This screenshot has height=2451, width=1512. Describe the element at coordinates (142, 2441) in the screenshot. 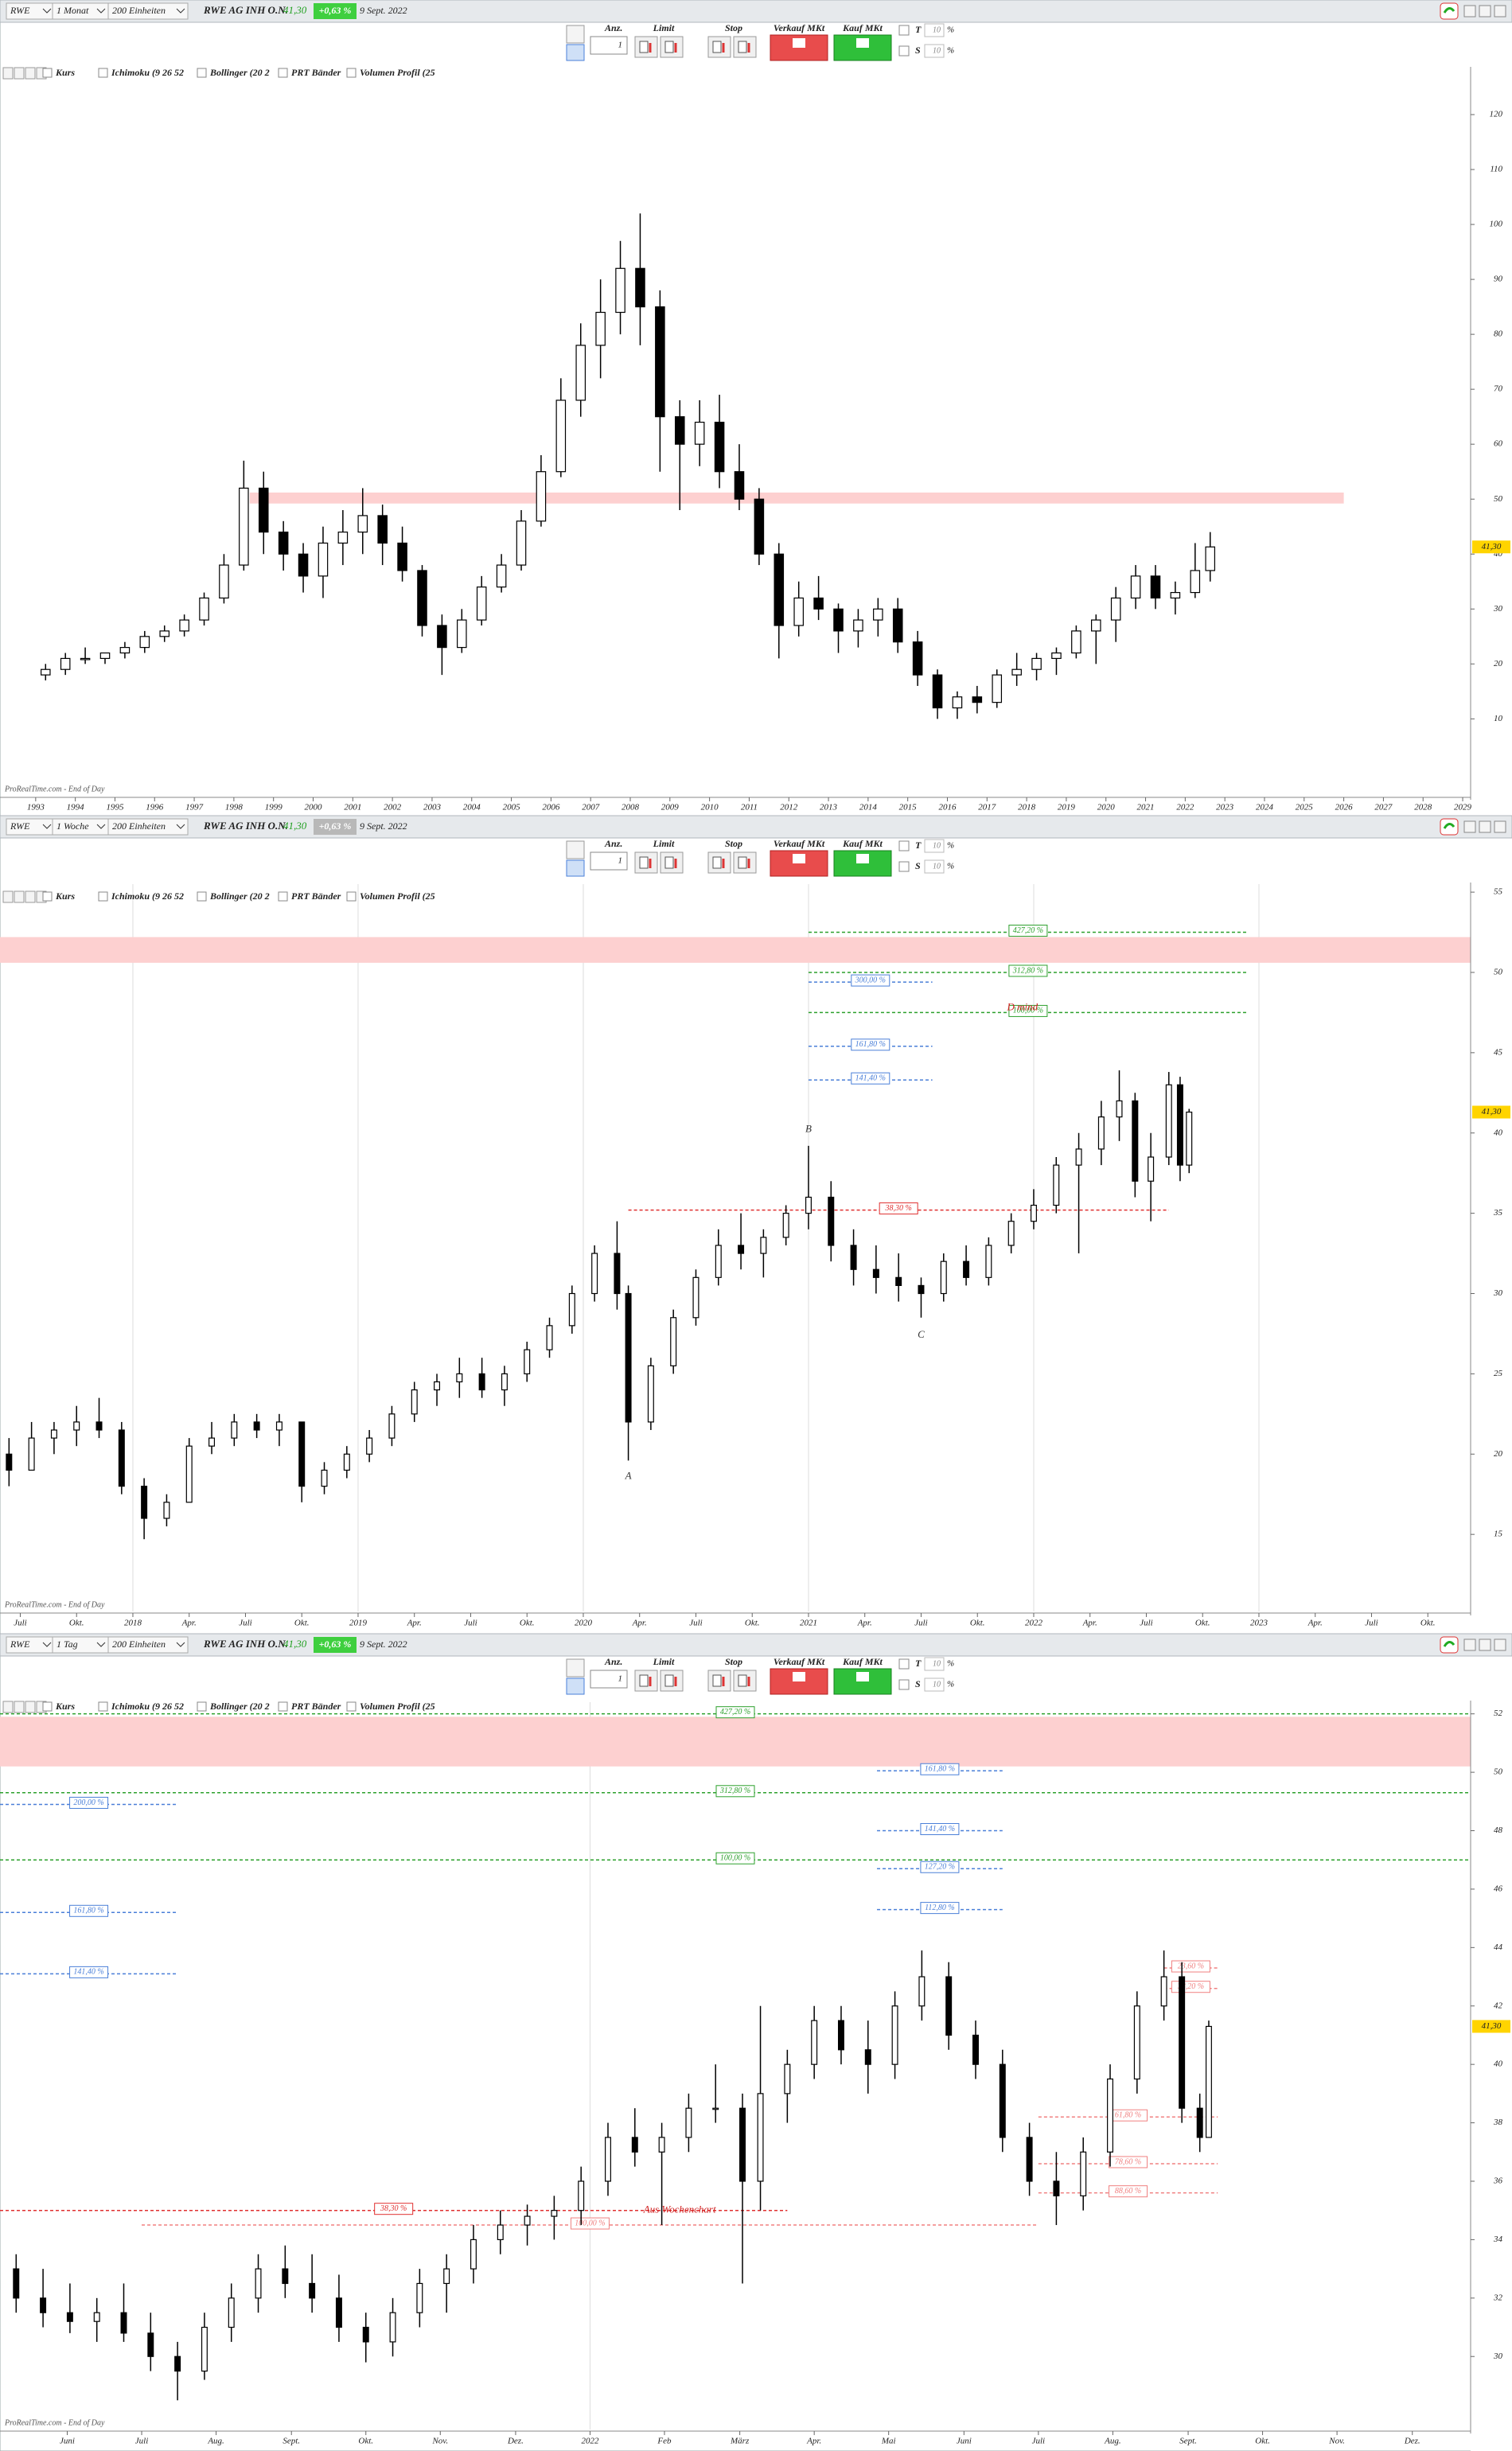

I see `x-tick-label: Juli` at that location.